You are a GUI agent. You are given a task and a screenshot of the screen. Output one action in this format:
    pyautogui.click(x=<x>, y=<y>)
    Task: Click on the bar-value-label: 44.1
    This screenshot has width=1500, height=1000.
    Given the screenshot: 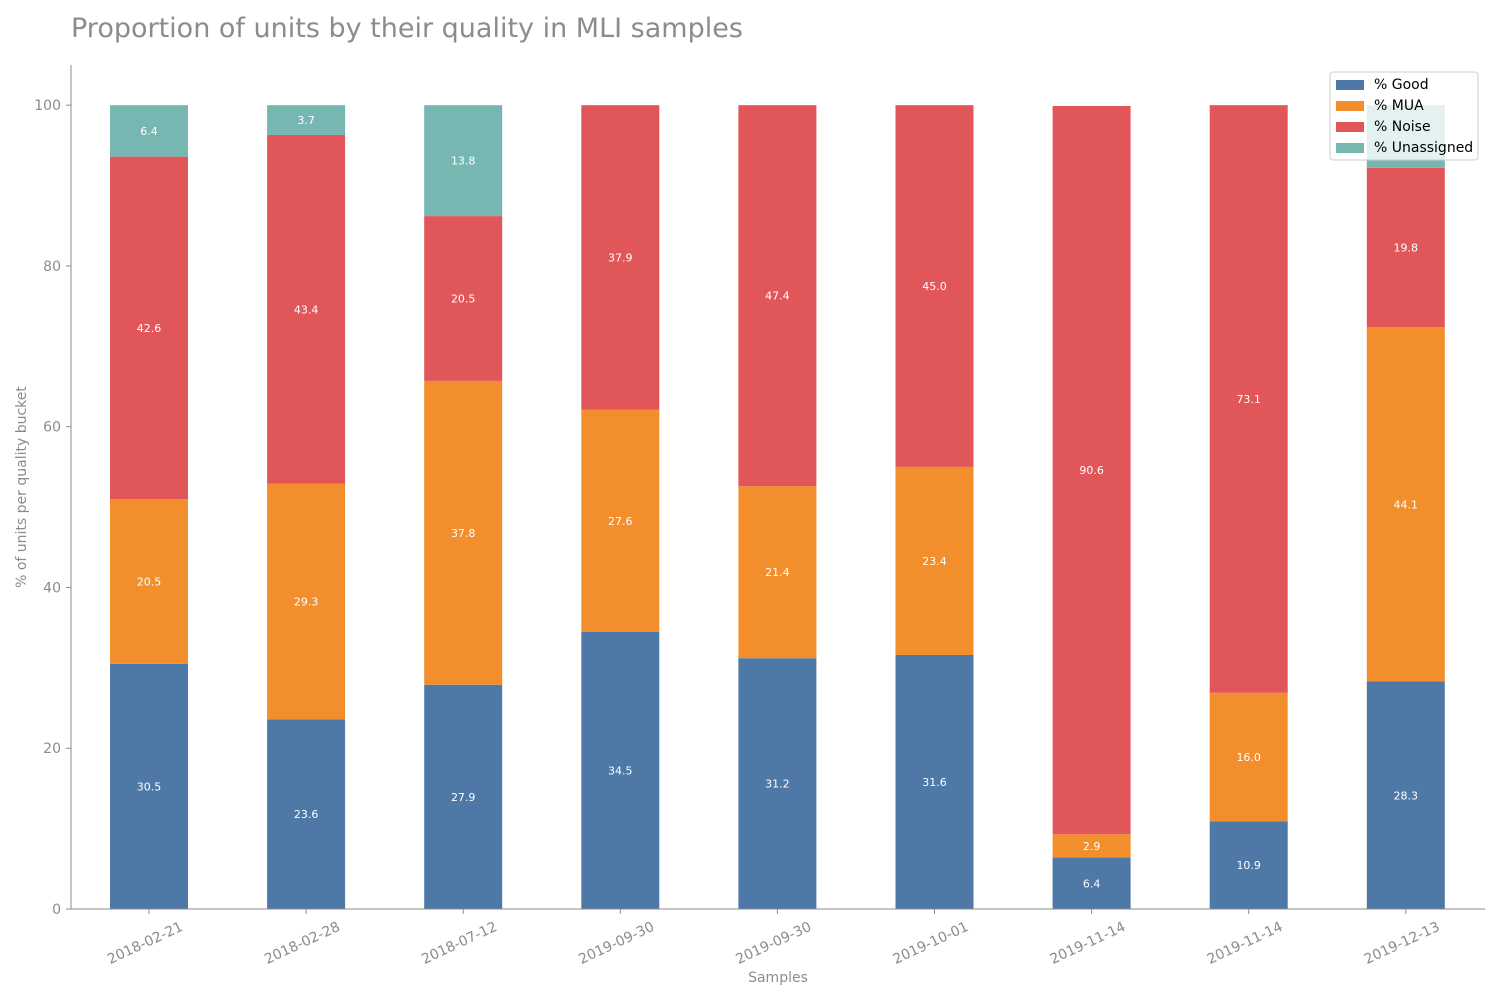 What is the action you would take?
    pyautogui.click(x=1406, y=504)
    